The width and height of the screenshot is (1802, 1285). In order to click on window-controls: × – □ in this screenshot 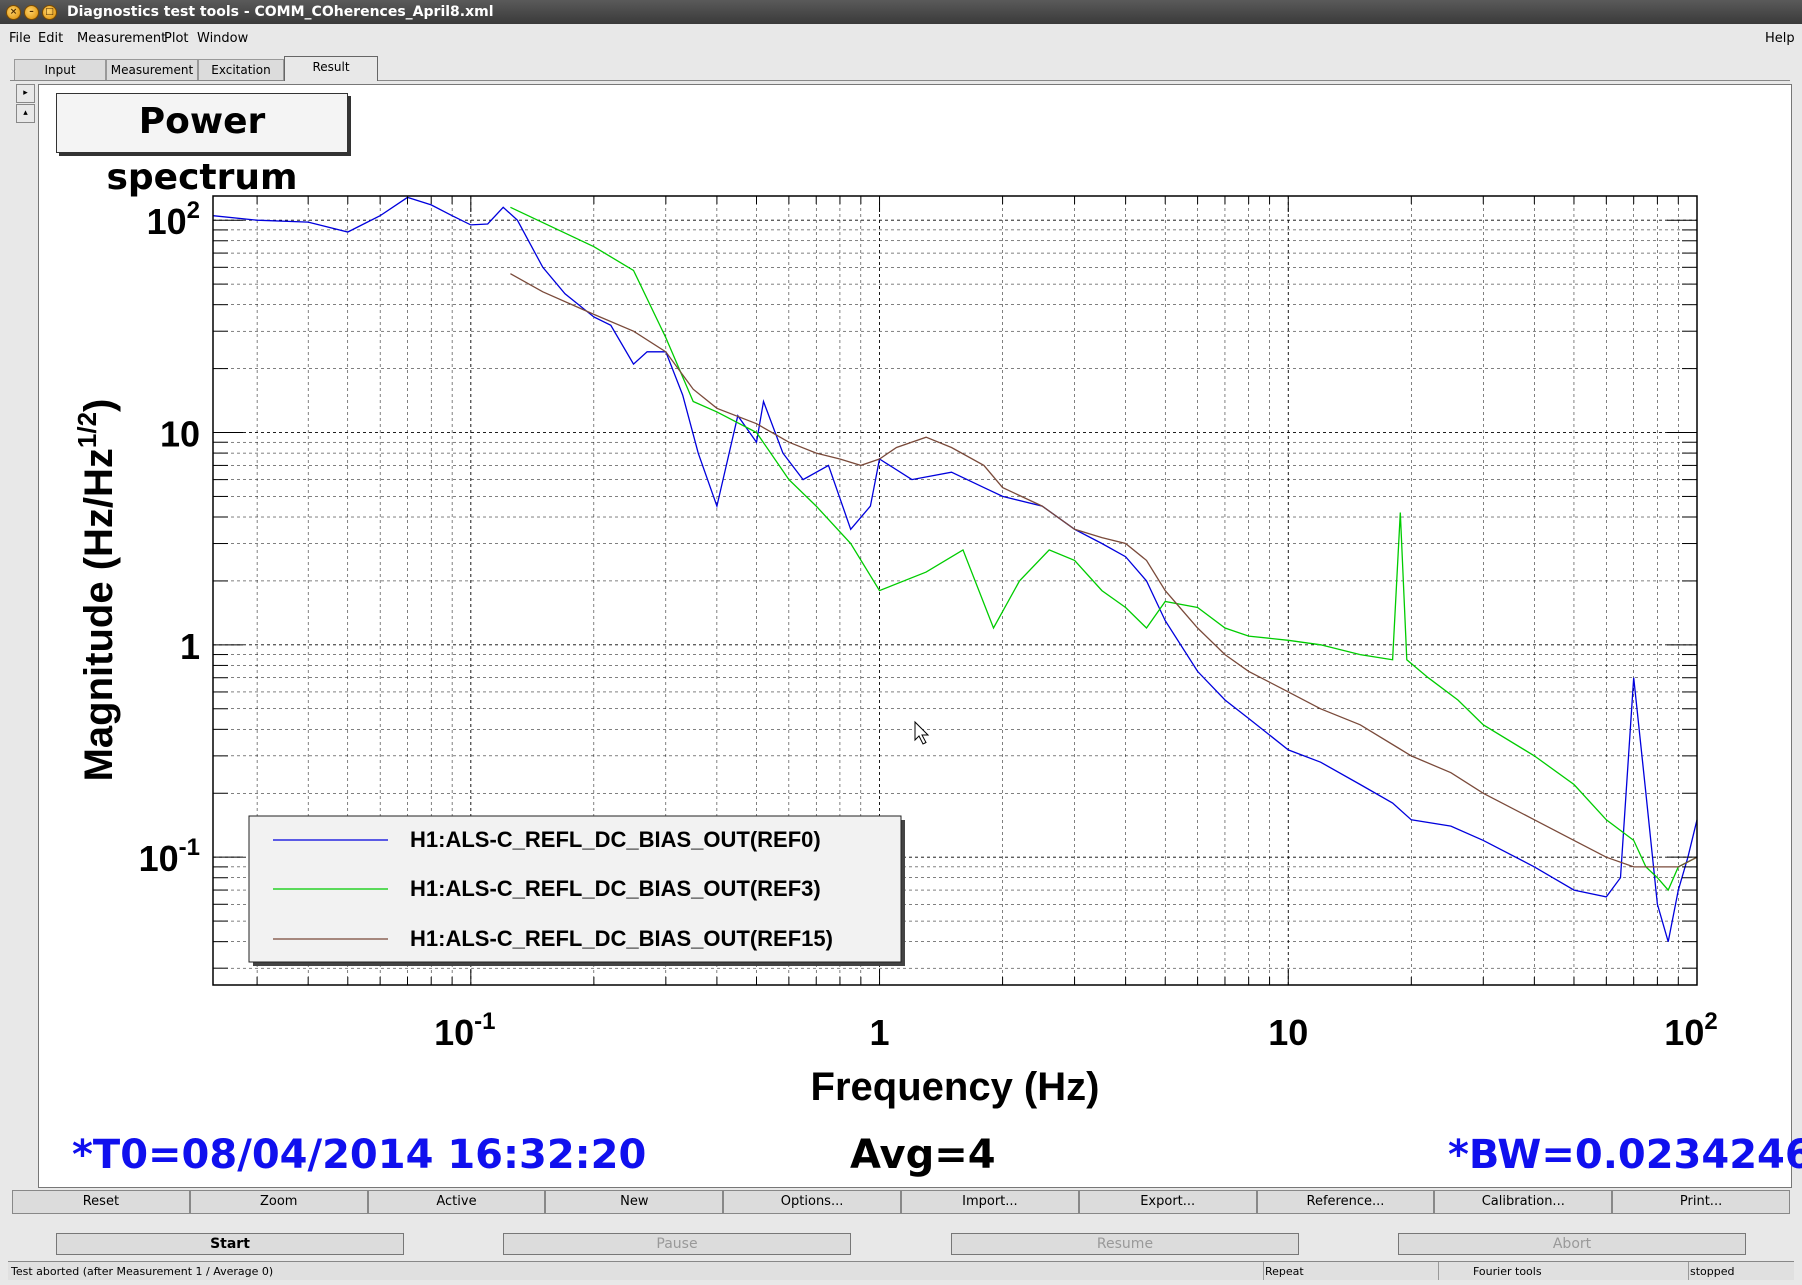, I will do `click(31, 12)`.